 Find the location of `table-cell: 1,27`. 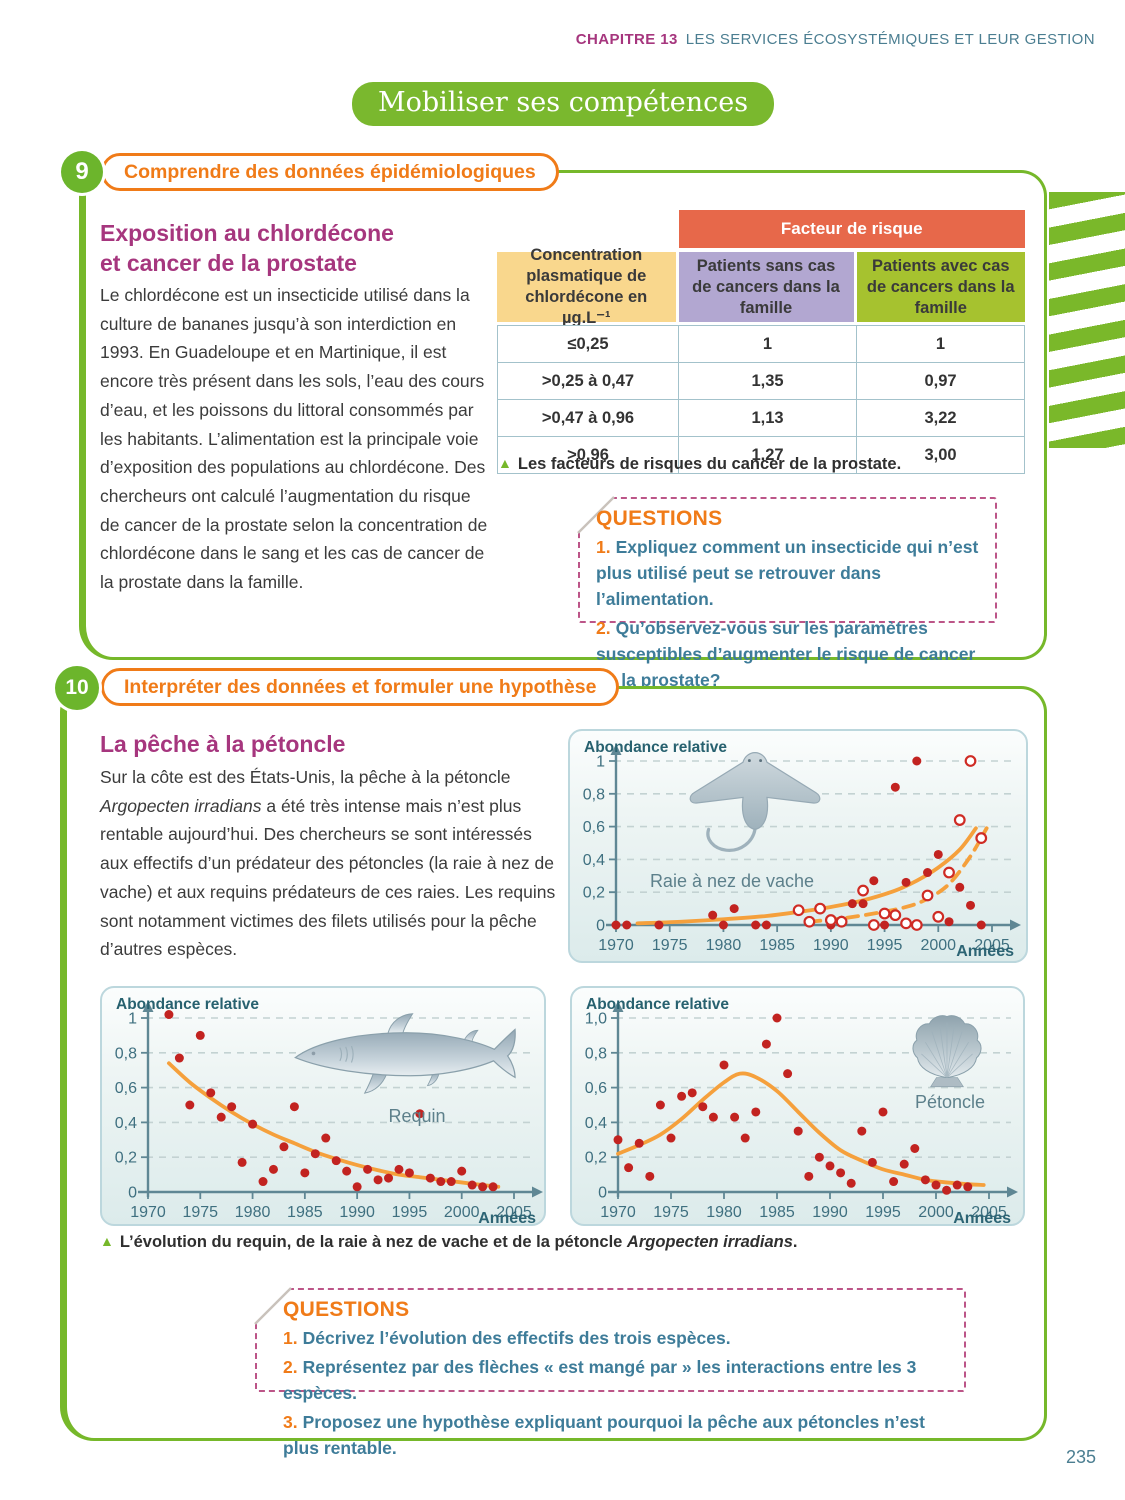

table-cell: 1,27 is located at coordinates (767, 455).